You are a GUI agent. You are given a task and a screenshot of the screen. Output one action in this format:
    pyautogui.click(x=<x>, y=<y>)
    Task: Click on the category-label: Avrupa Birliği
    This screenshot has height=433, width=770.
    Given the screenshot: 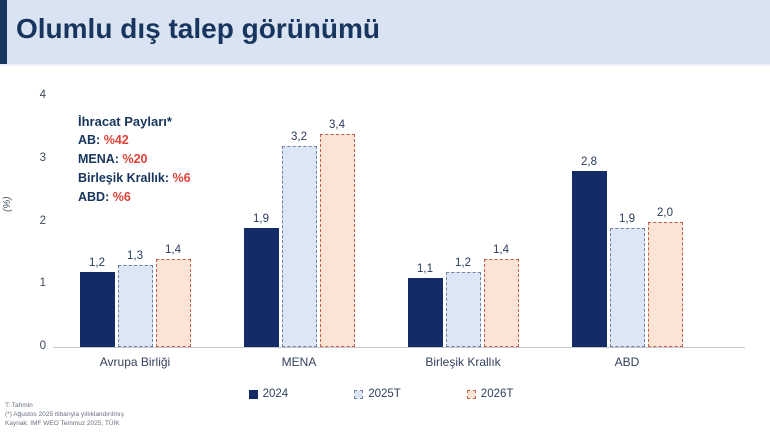 What is the action you would take?
    pyautogui.click(x=135, y=362)
    